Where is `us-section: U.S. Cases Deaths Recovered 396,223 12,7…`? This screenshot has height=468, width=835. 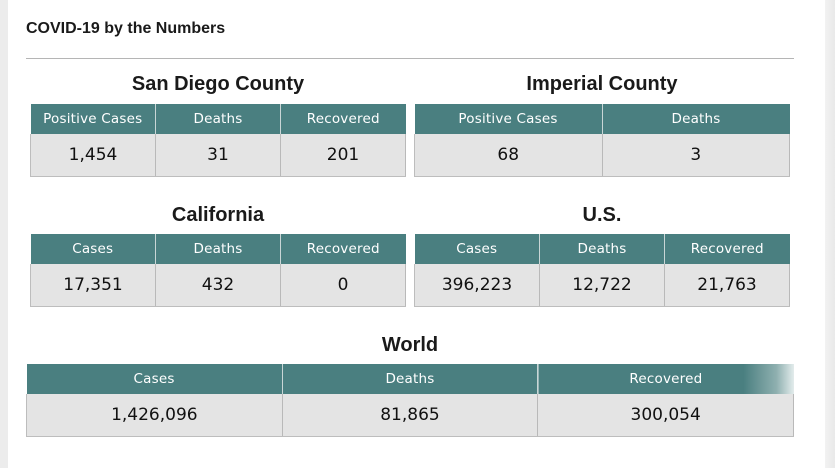
us-section: U.S. Cases Deaths Recovered 396,223 12,7… is located at coordinates (602, 254).